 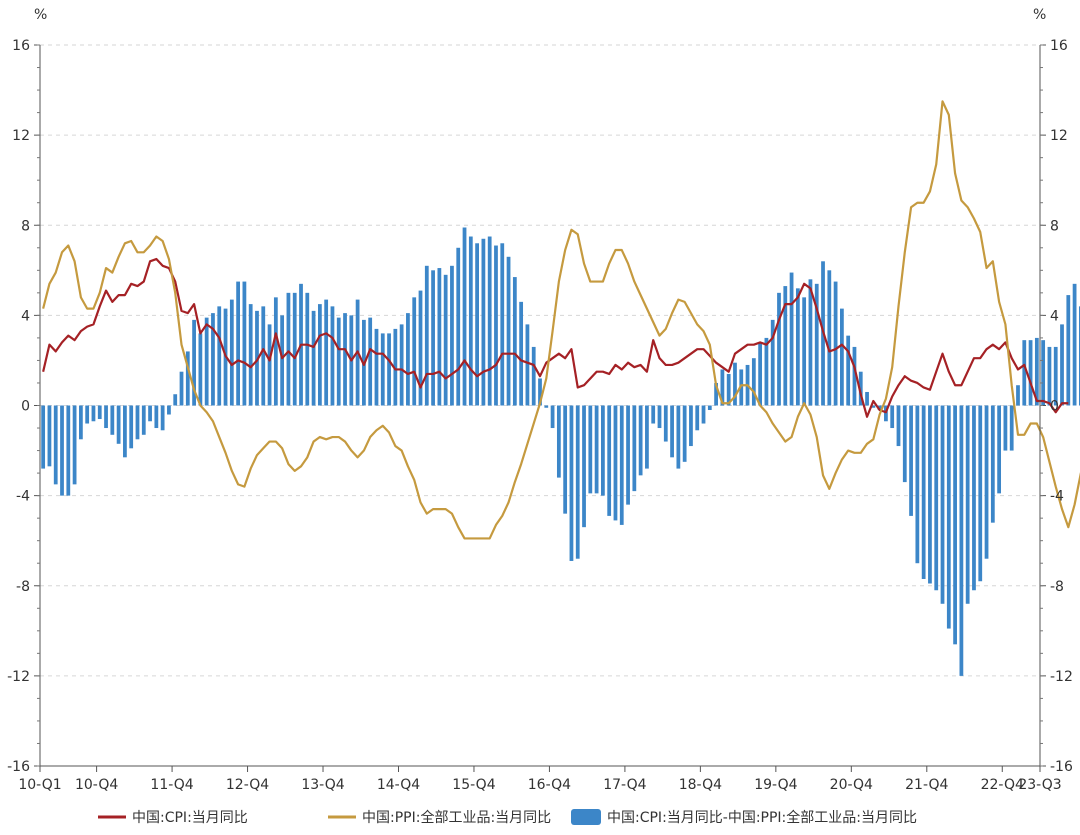 What do you see at coordinates (549, 785) in the screenshot?
I see `x-tick-label: 16-Q4` at bounding box center [549, 785].